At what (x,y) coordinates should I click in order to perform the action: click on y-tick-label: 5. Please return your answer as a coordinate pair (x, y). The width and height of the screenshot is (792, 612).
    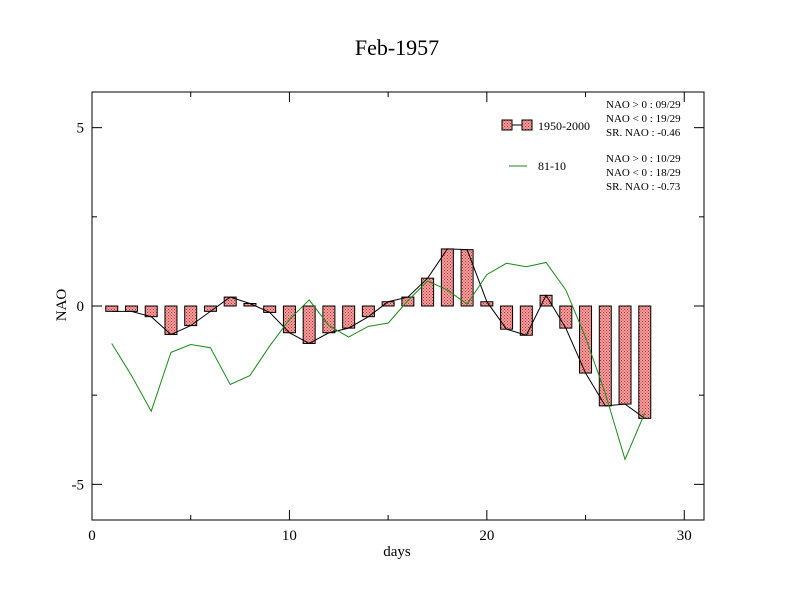
    Looking at the image, I should click on (81, 129).